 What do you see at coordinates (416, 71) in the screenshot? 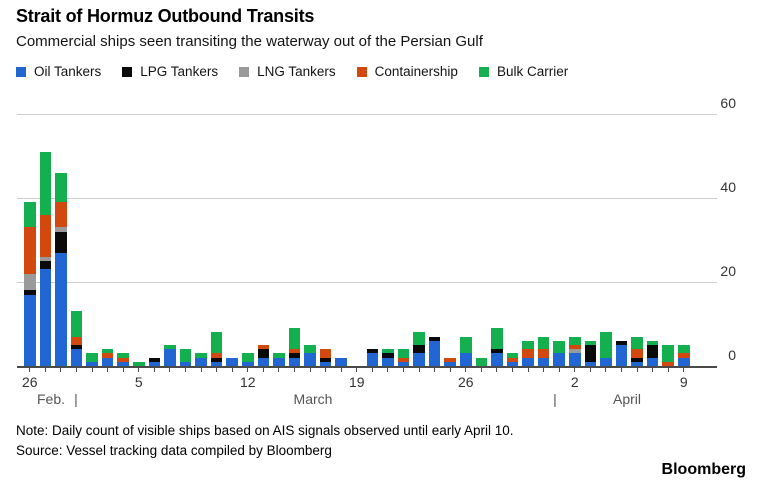
I see `legend-label: Containership` at bounding box center [416, 71].